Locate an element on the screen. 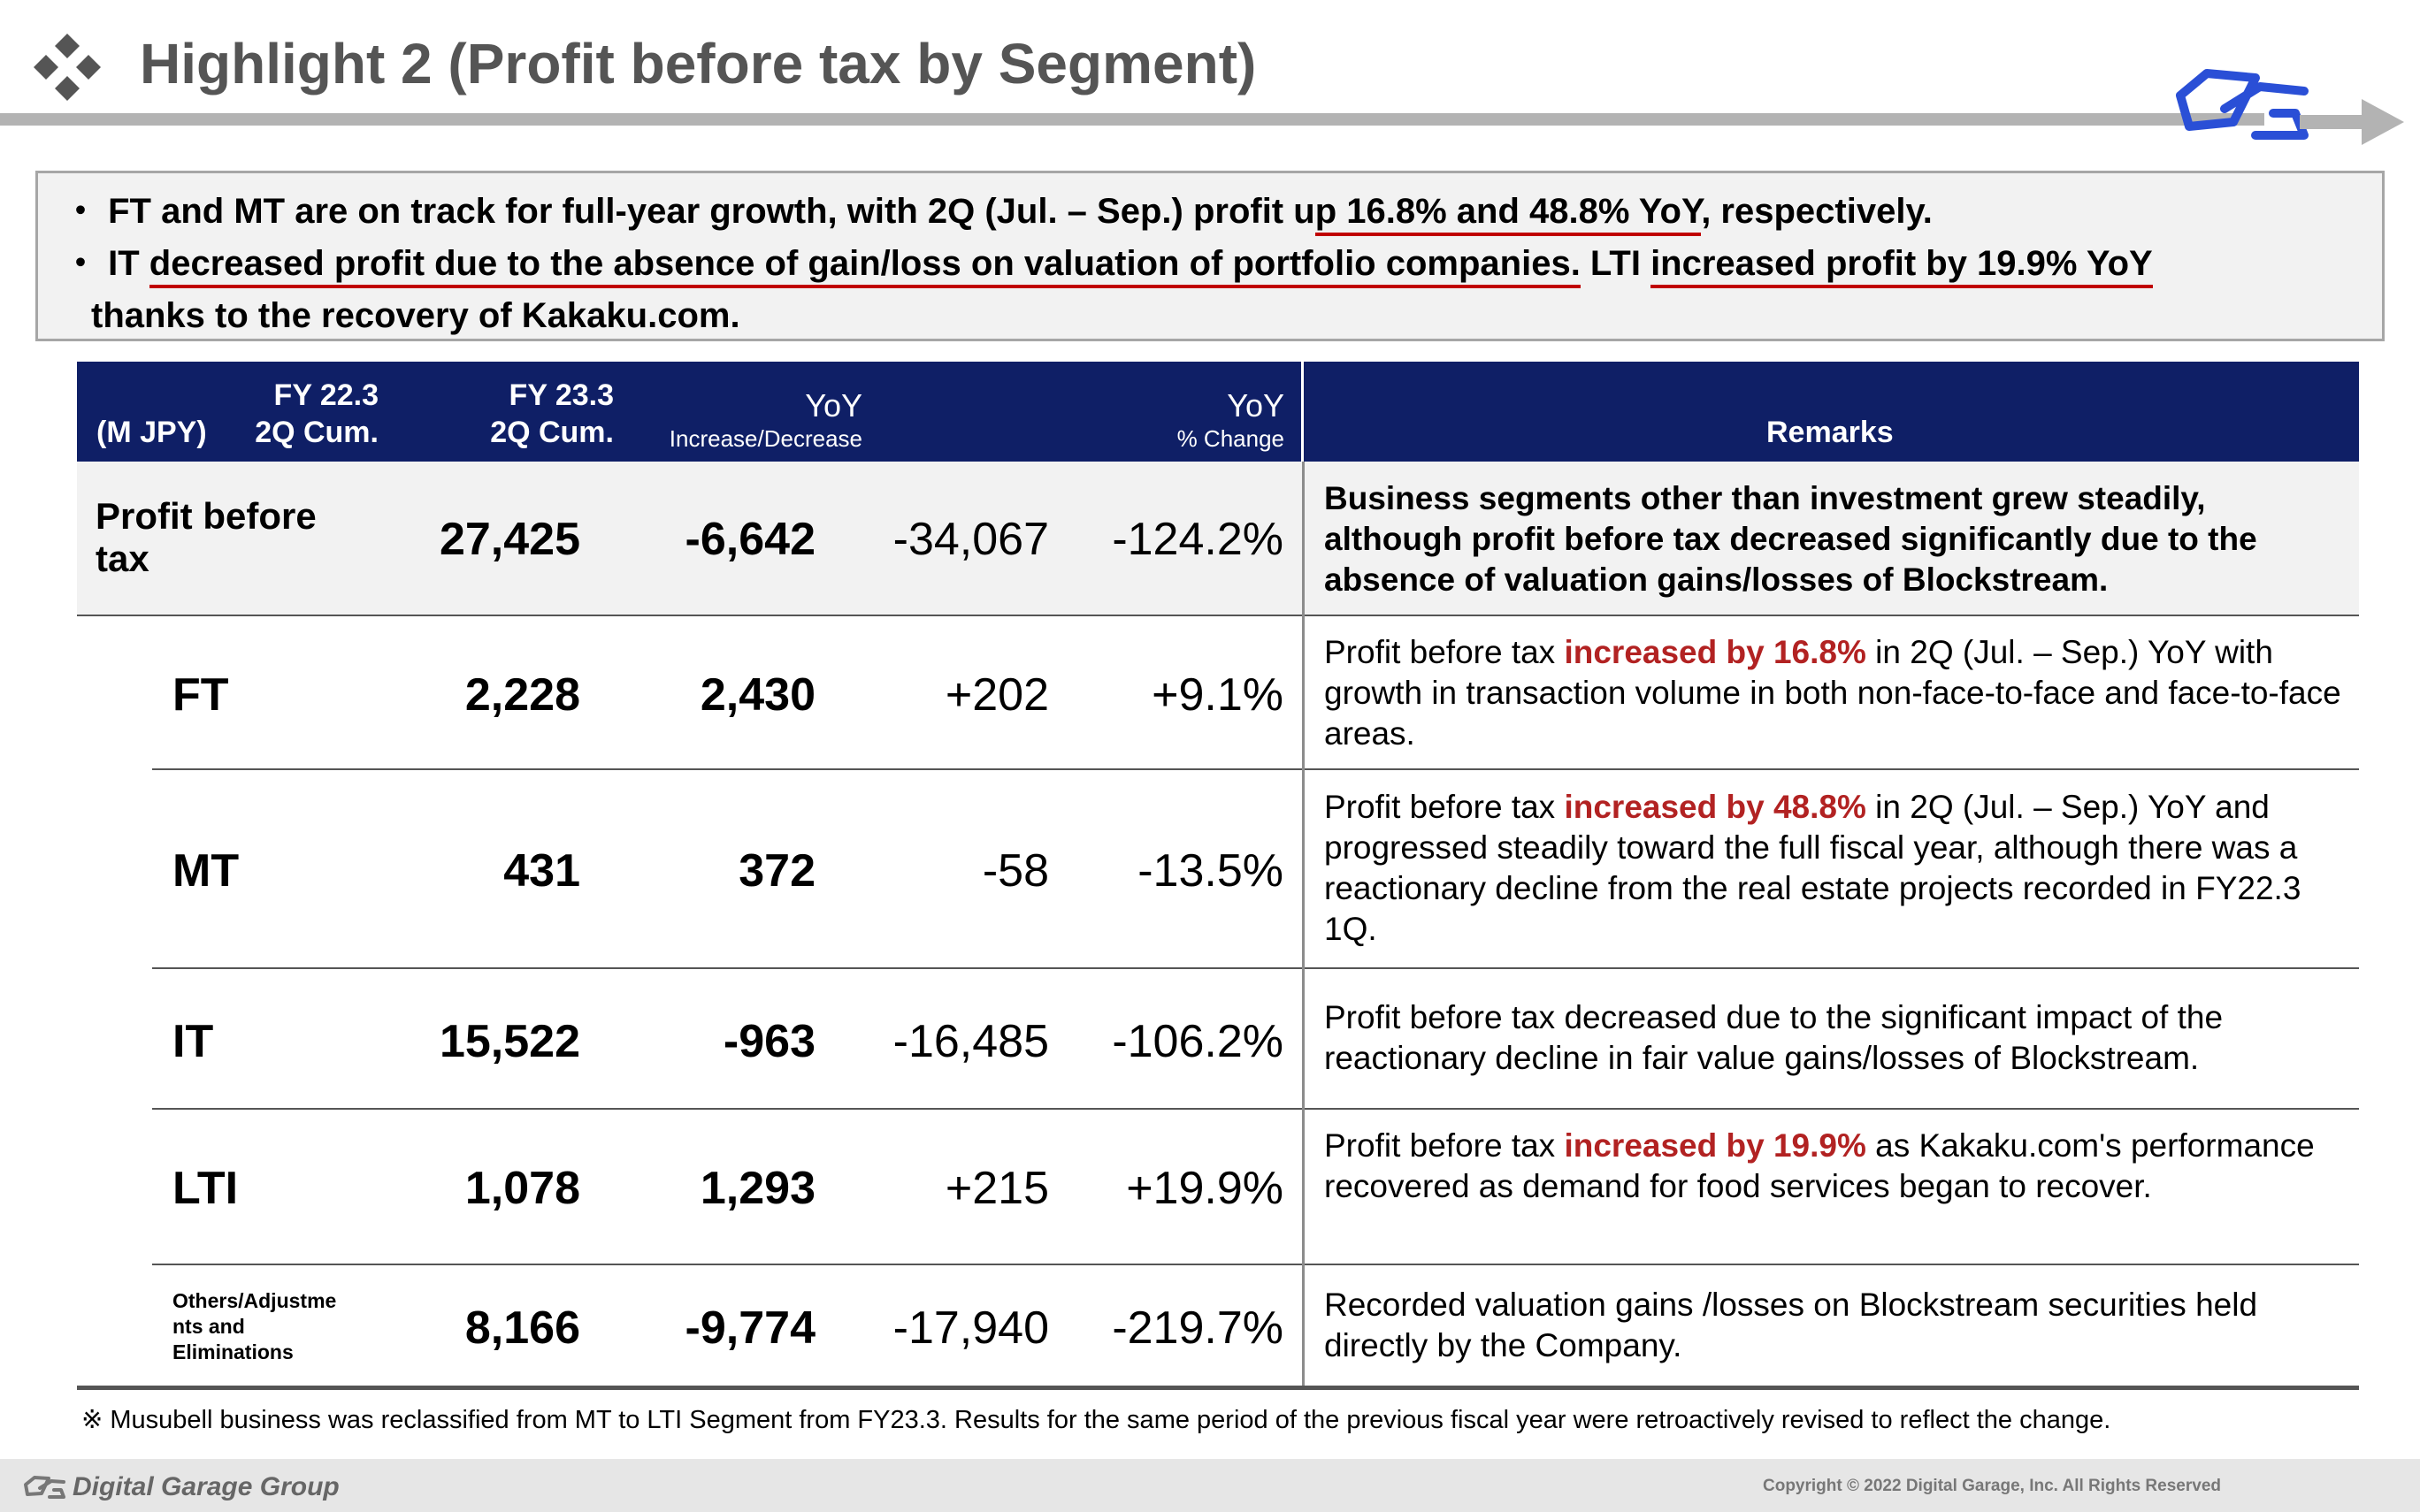 The image size is (2420, 1512). row-label: MT is located at coordinates (206, 871).